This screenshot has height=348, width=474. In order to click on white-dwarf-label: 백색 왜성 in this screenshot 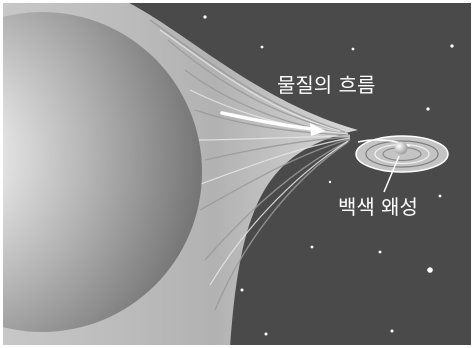, I will do `click(378, 207)`.